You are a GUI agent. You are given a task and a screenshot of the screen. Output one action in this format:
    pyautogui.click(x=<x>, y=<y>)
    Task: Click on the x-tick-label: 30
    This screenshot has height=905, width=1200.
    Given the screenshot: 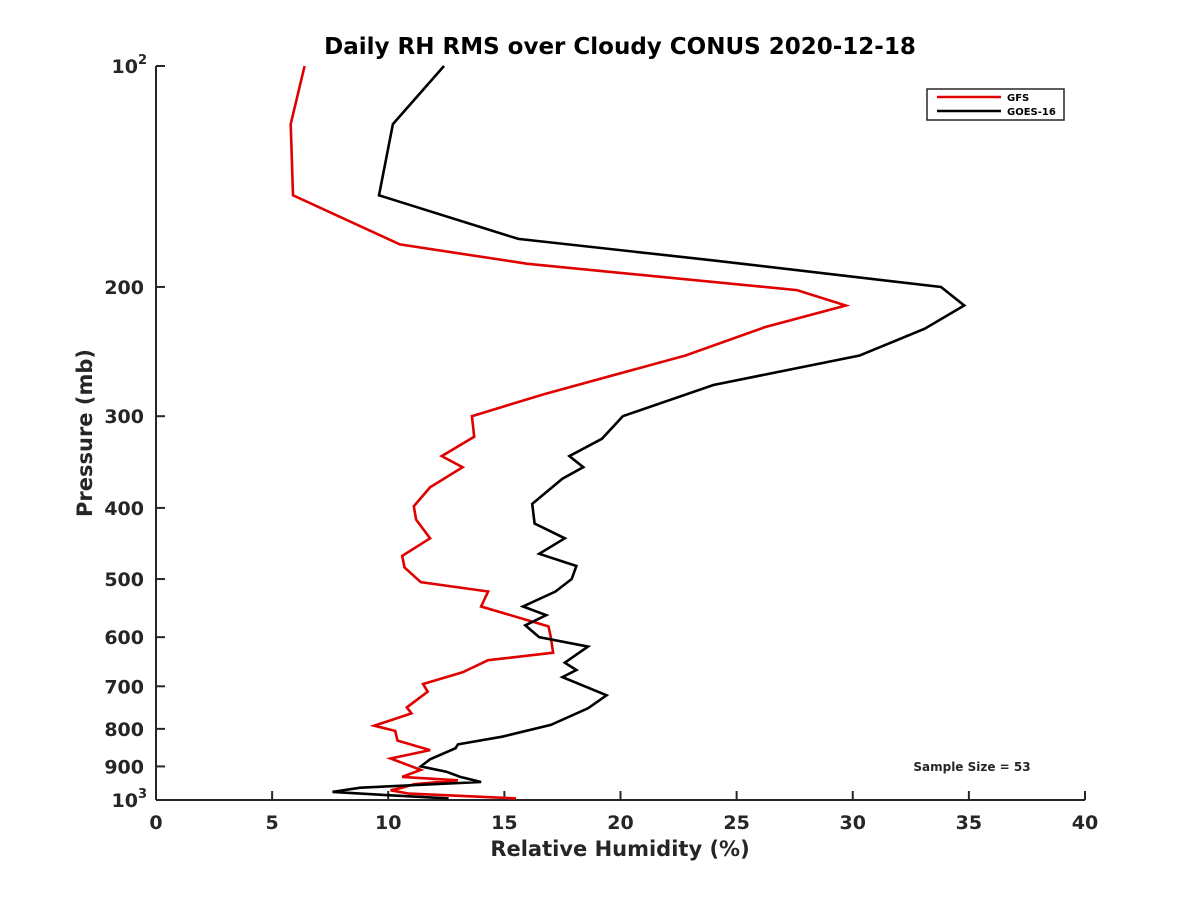 What is the action you would take?
    pyautogui.click(x=853, y=823)
    